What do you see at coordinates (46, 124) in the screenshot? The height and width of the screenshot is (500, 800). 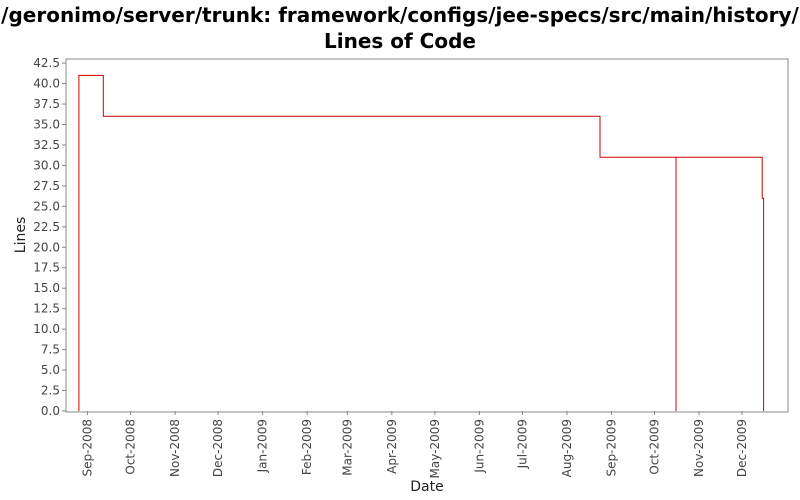 I see `y-tick-label: 35.0` at bounding box center [46, 124].